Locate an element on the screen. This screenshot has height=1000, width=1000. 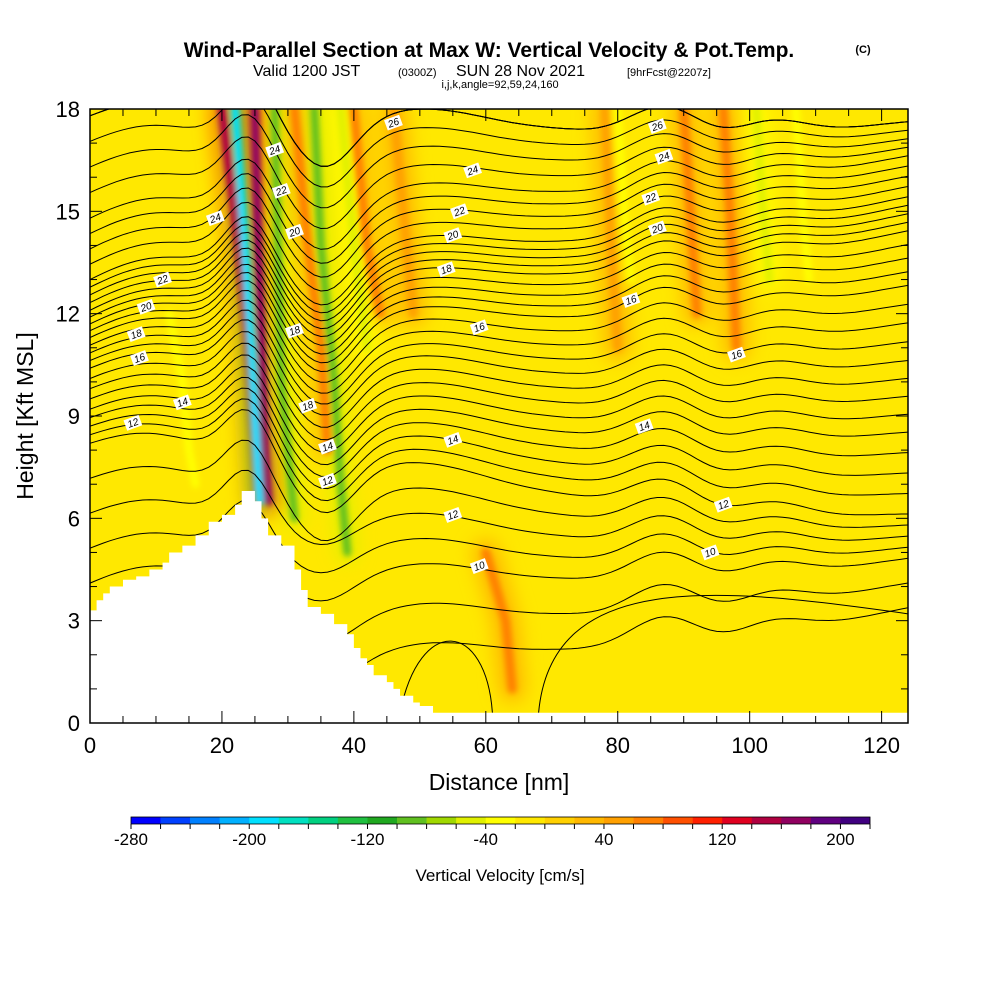
x-tick-label: 40 is located at coordinates (354, 745).